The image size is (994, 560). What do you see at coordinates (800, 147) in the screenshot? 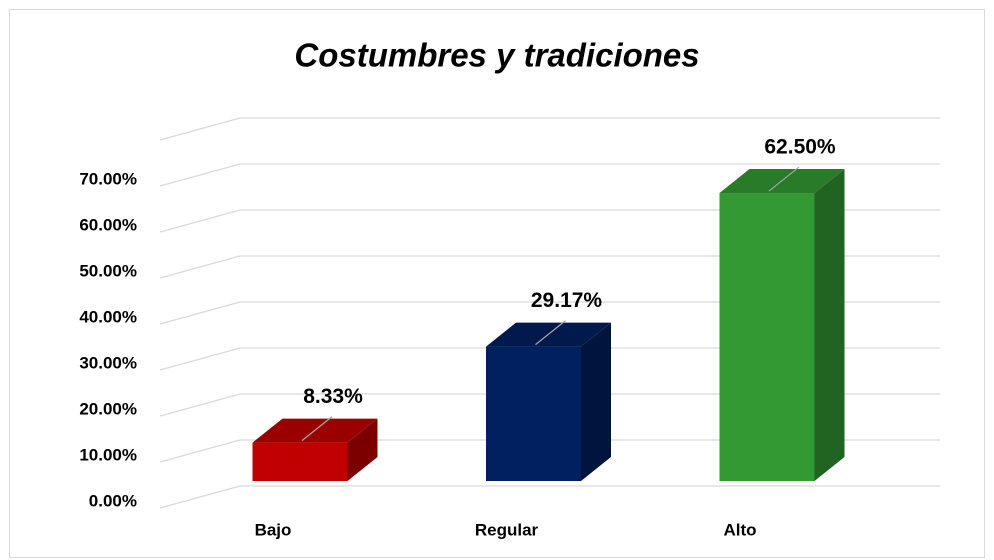
I see `value-label: 62.50%` at bounding box center [800, 147].